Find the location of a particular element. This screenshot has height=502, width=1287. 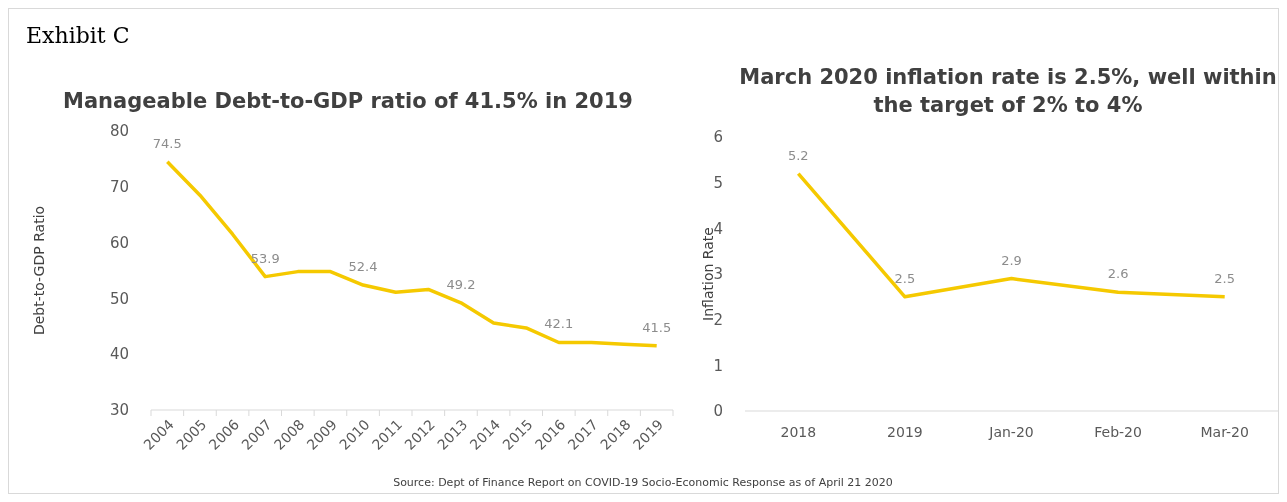

data-label: 49.2 is located at coordinates (461, 284).